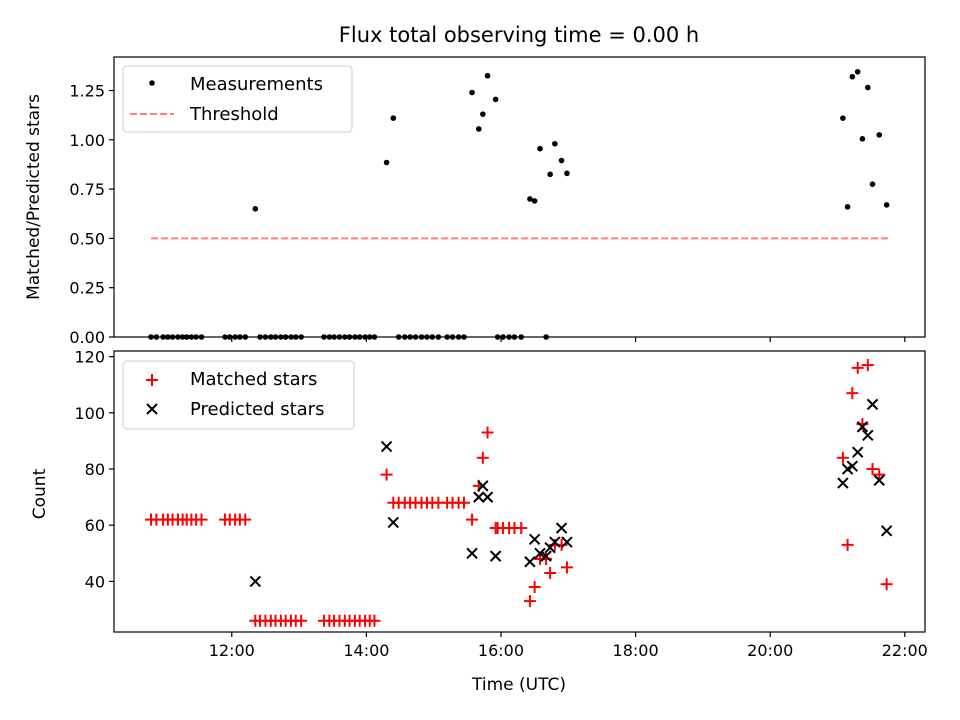 The height and width of the screenshot is (720, 960). I want to click on x-axis-label: Time (UTC), so click(518, 685).